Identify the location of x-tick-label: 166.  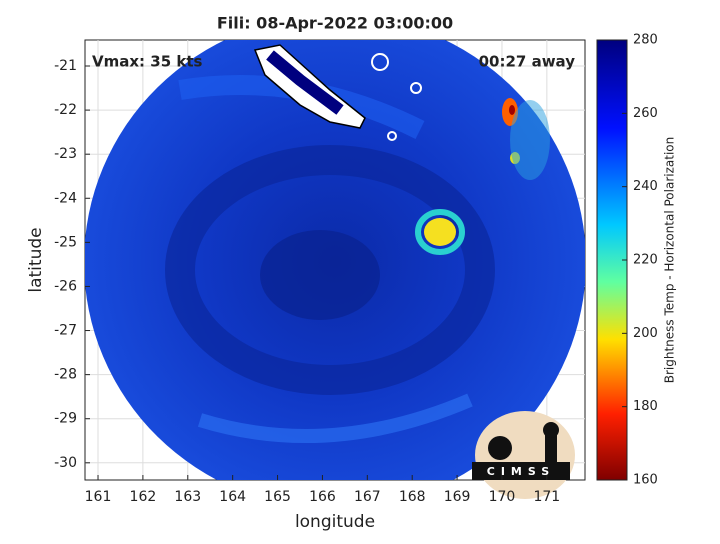
(322, 497).